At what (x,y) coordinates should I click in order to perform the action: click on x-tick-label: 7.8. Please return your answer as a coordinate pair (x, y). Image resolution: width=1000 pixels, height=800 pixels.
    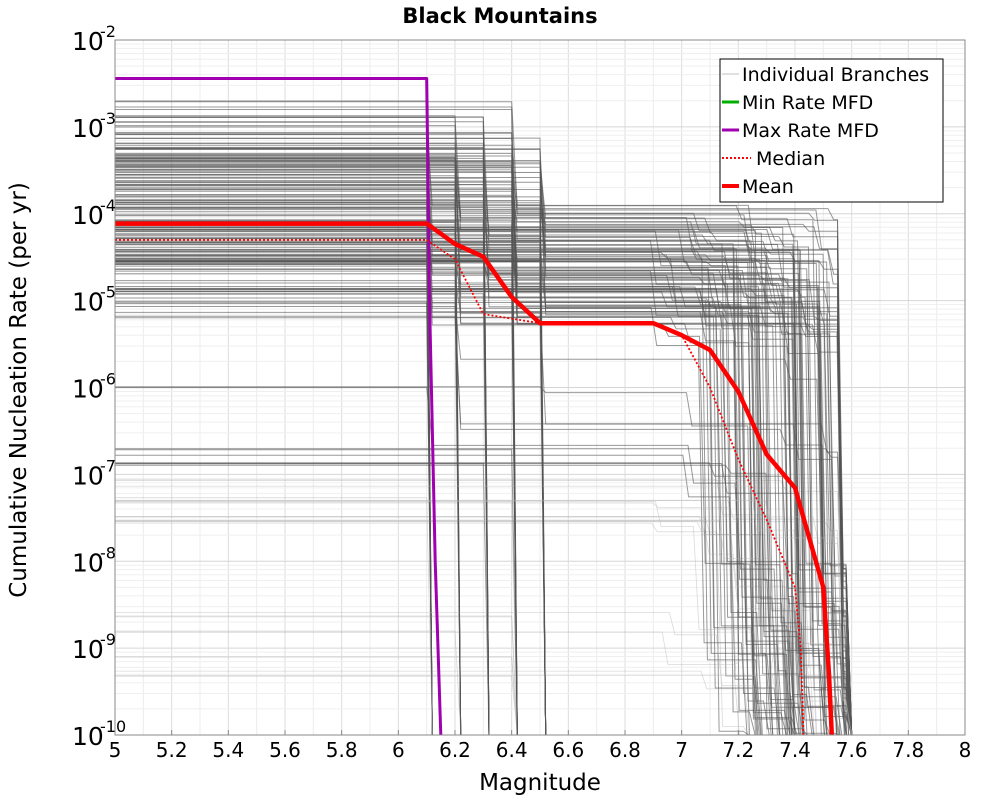
    Looking at the image, I should click on (908, 750).